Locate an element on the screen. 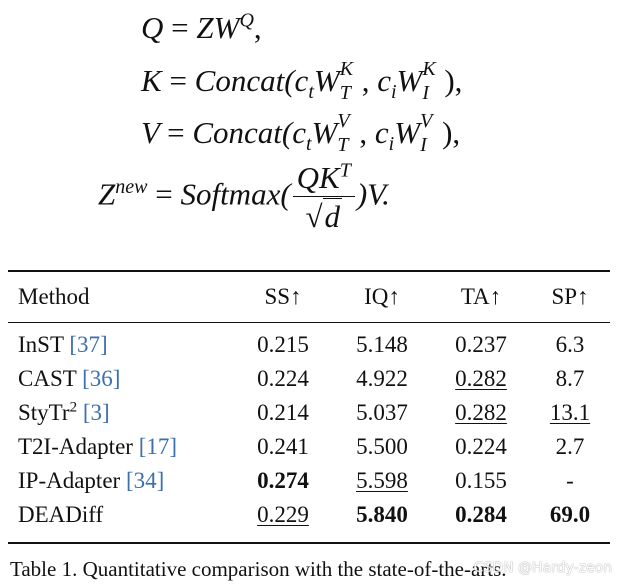 The width and height of the screenshot is (626, 587). method-cell: T2I-Adapter [17] is located at coordinates (97, 447).